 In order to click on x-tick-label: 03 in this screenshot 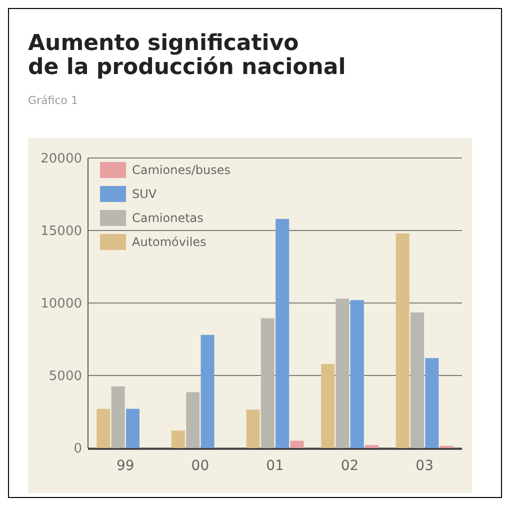, I will do `click(425, 466)`.